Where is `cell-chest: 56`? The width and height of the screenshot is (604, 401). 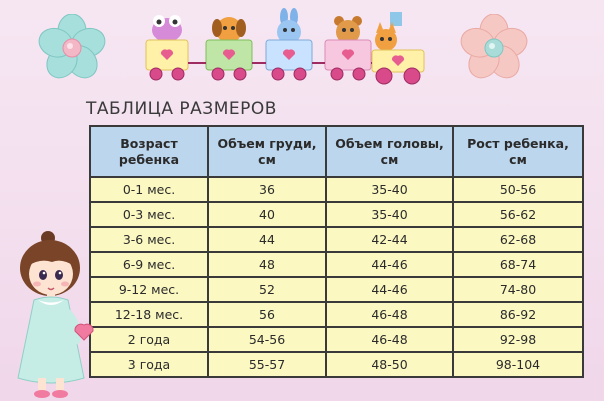 cell-chest: 56 is located at coordinates (267, 314).